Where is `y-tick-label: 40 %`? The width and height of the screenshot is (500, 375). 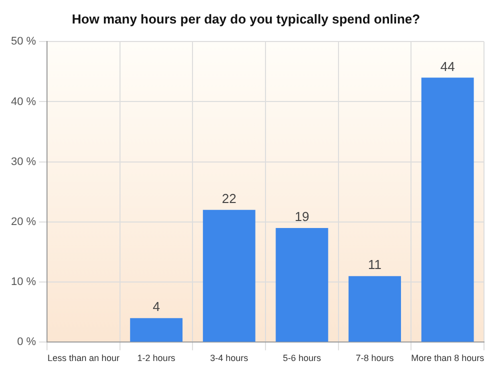 y-tick-label: 40 % is located at coordinates (23, 102).